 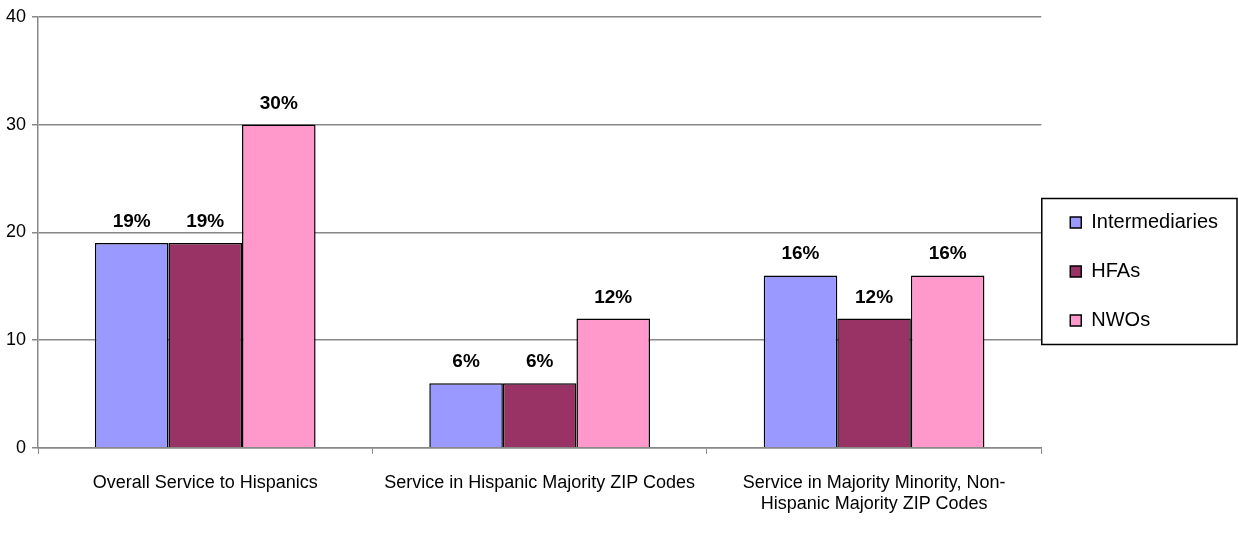 What do you see at coordinates (21, 446) in the screenshot?
I see `y-tick-label: 0` at bounding box center [21, 446].